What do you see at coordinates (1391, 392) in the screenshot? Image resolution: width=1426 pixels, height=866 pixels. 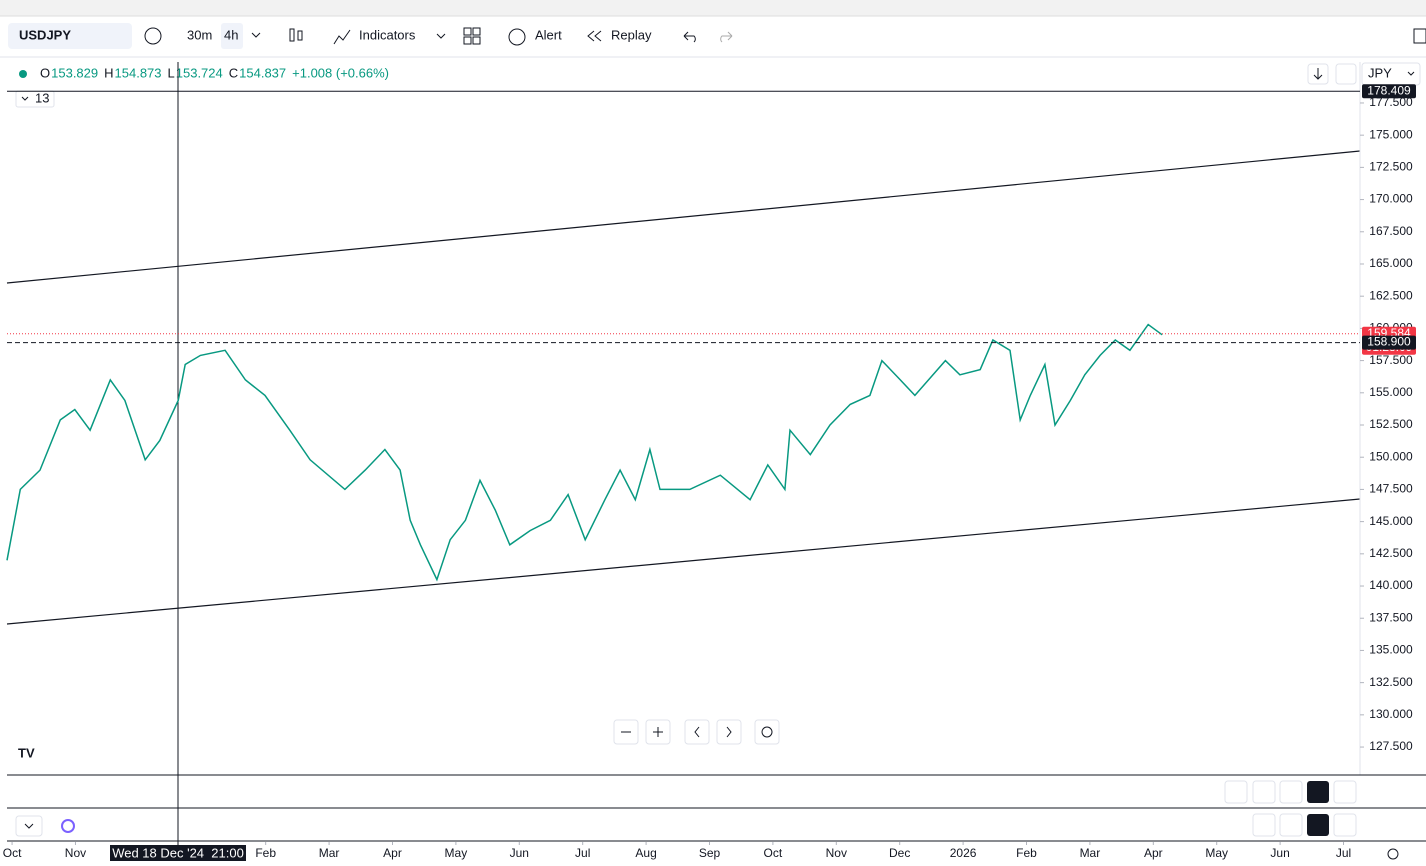 I see `y-tick-label: 155.000` at bounding box center [1391, 392].